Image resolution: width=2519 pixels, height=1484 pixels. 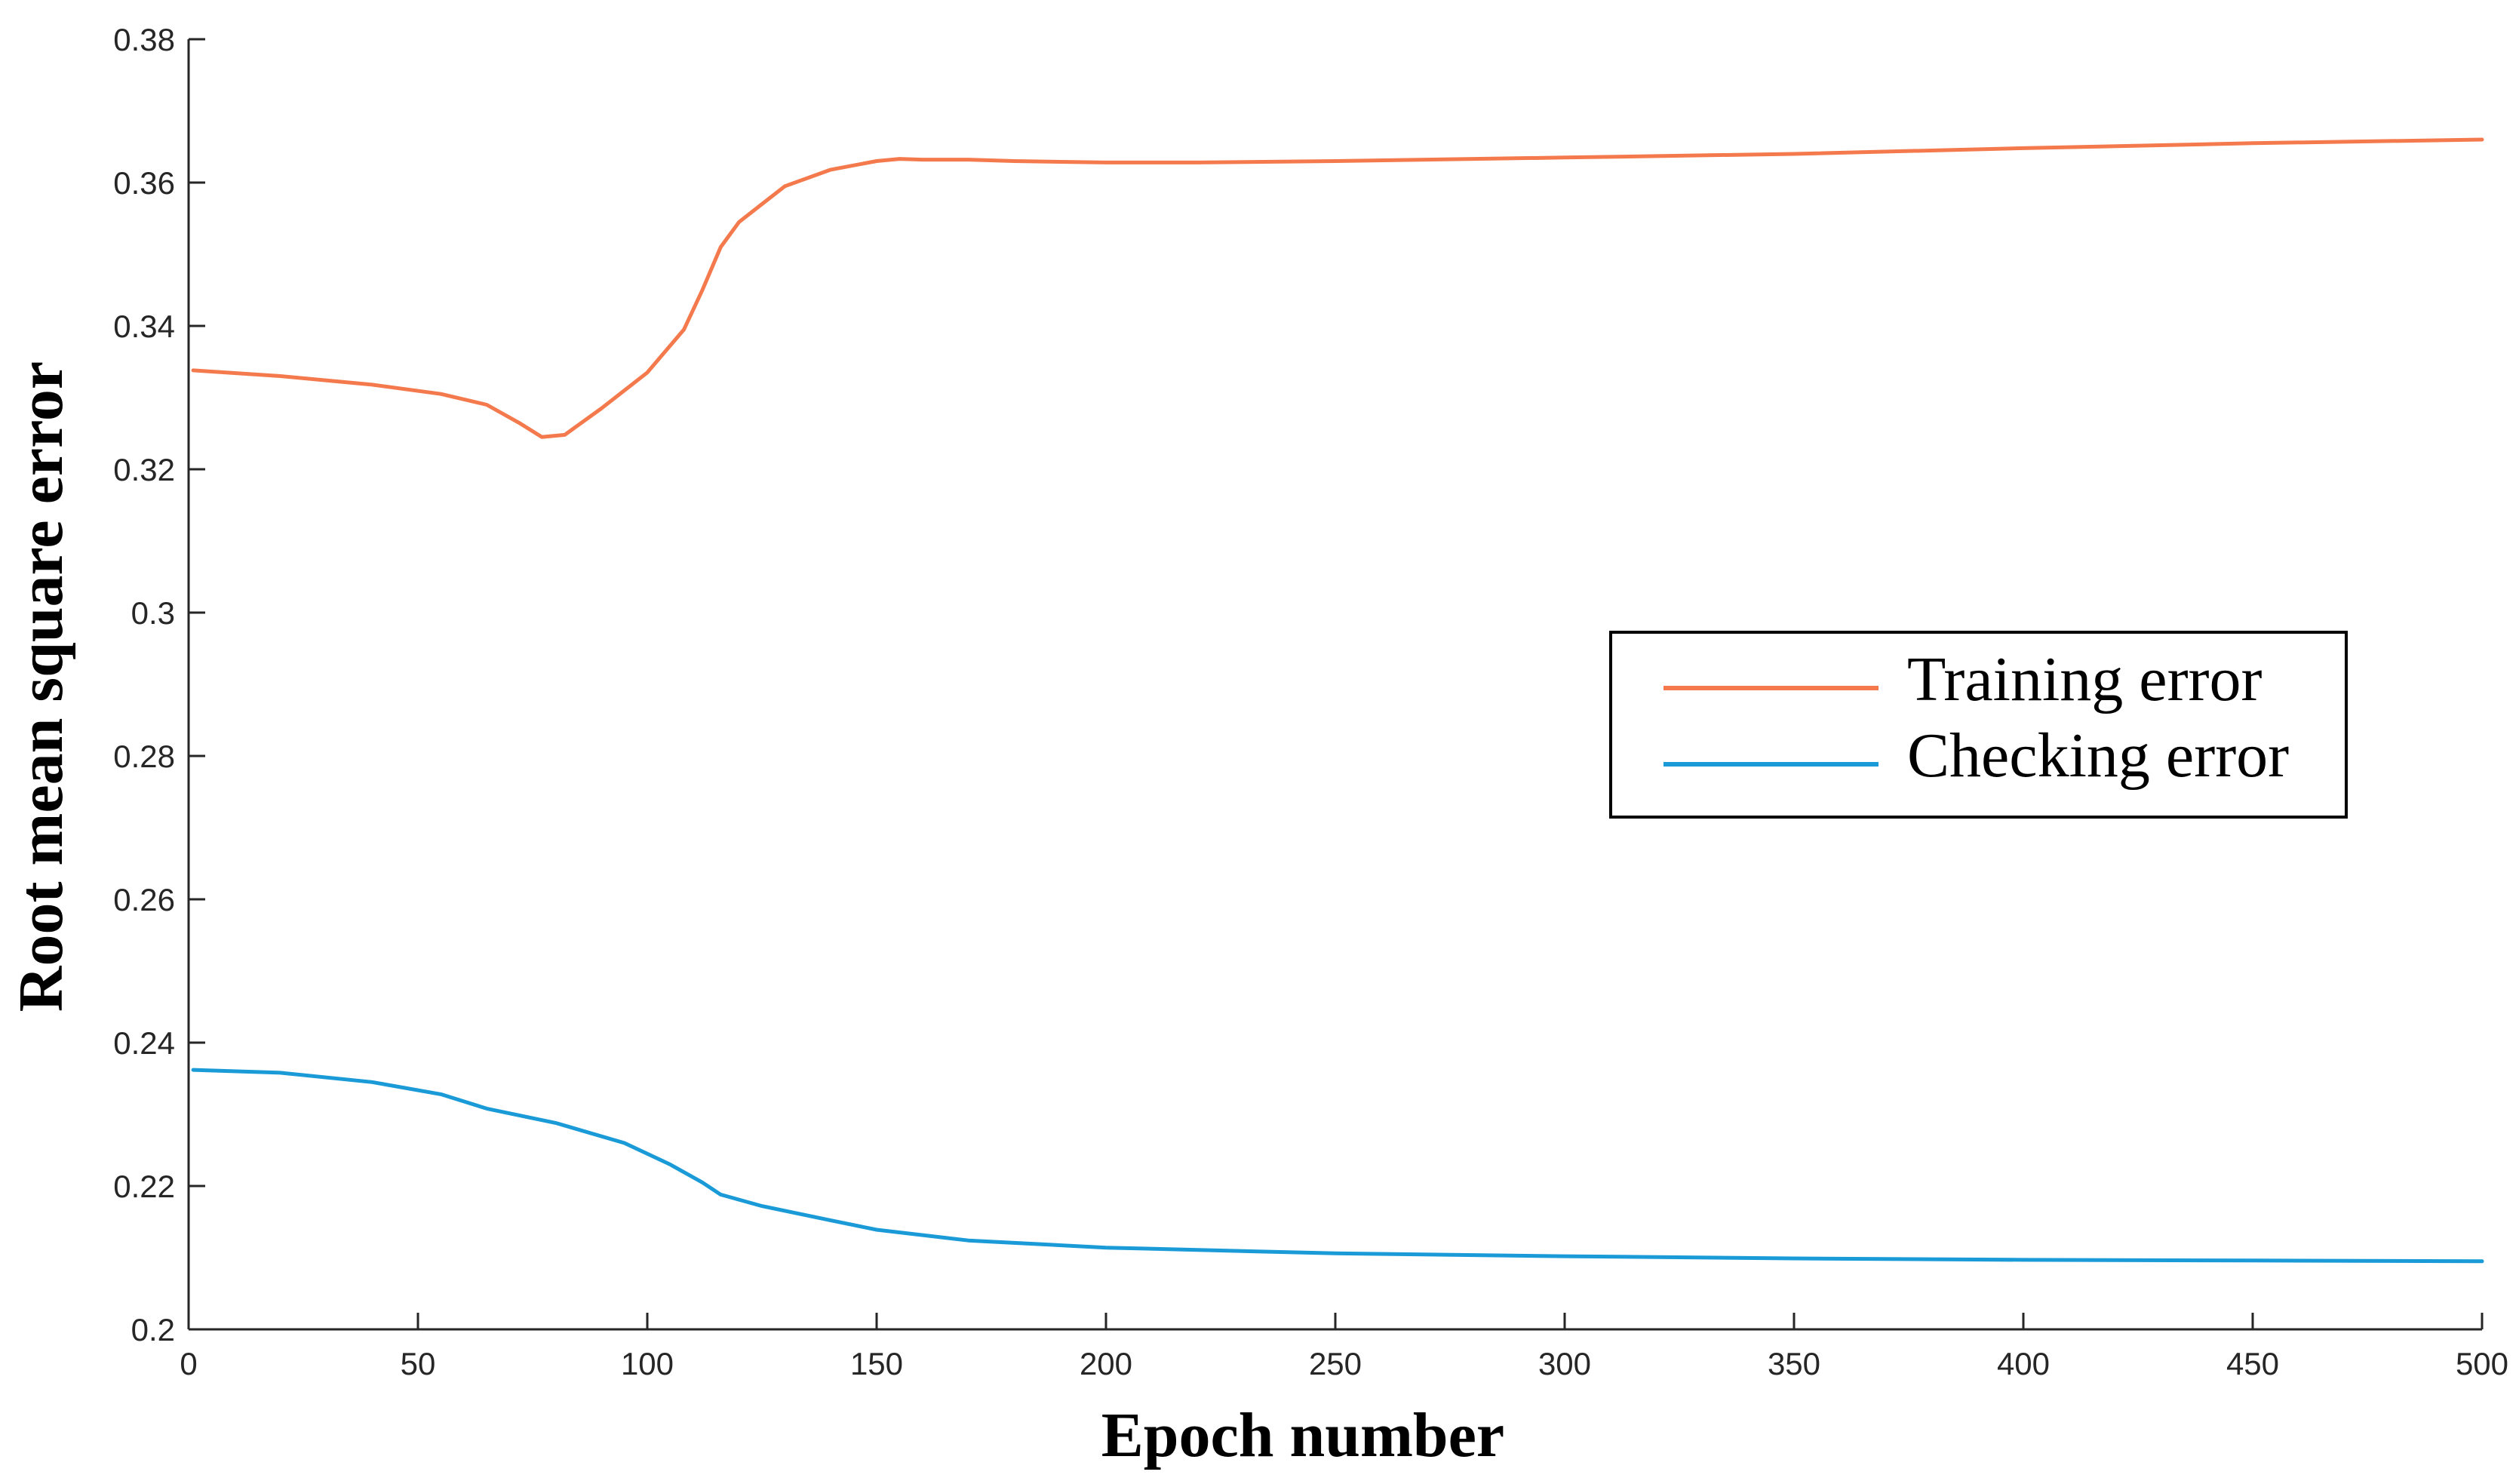 I want to click on y-tick-label: 0.32, so click(x=144, y=470).